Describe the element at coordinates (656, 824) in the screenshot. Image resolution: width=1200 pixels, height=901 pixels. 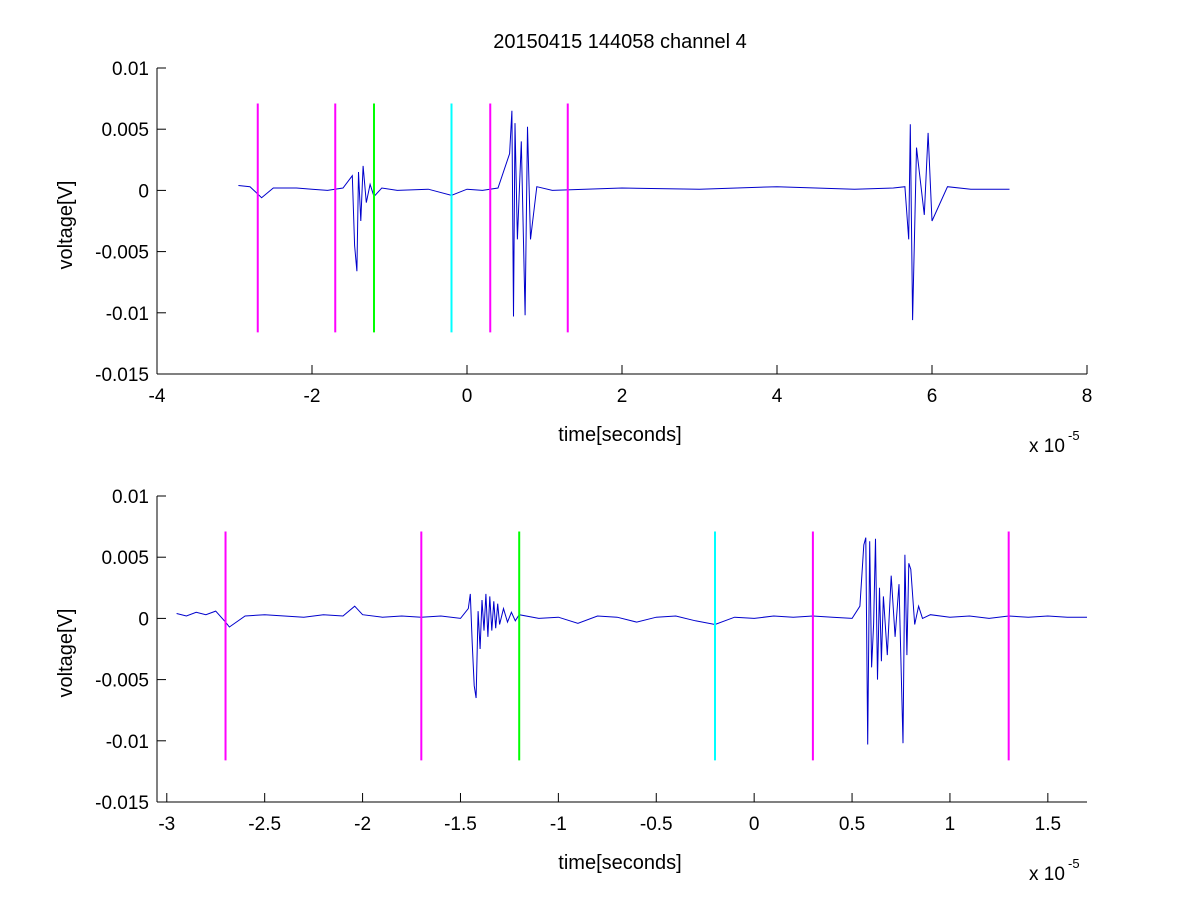
I see `plot-2-x-tick-label: -0.5` at that location.